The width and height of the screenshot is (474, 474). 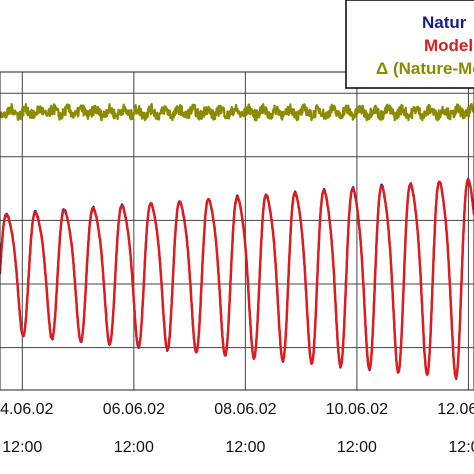 I want to click on x-tick-date-0: 04.06.02, so click(x=27, y=409).